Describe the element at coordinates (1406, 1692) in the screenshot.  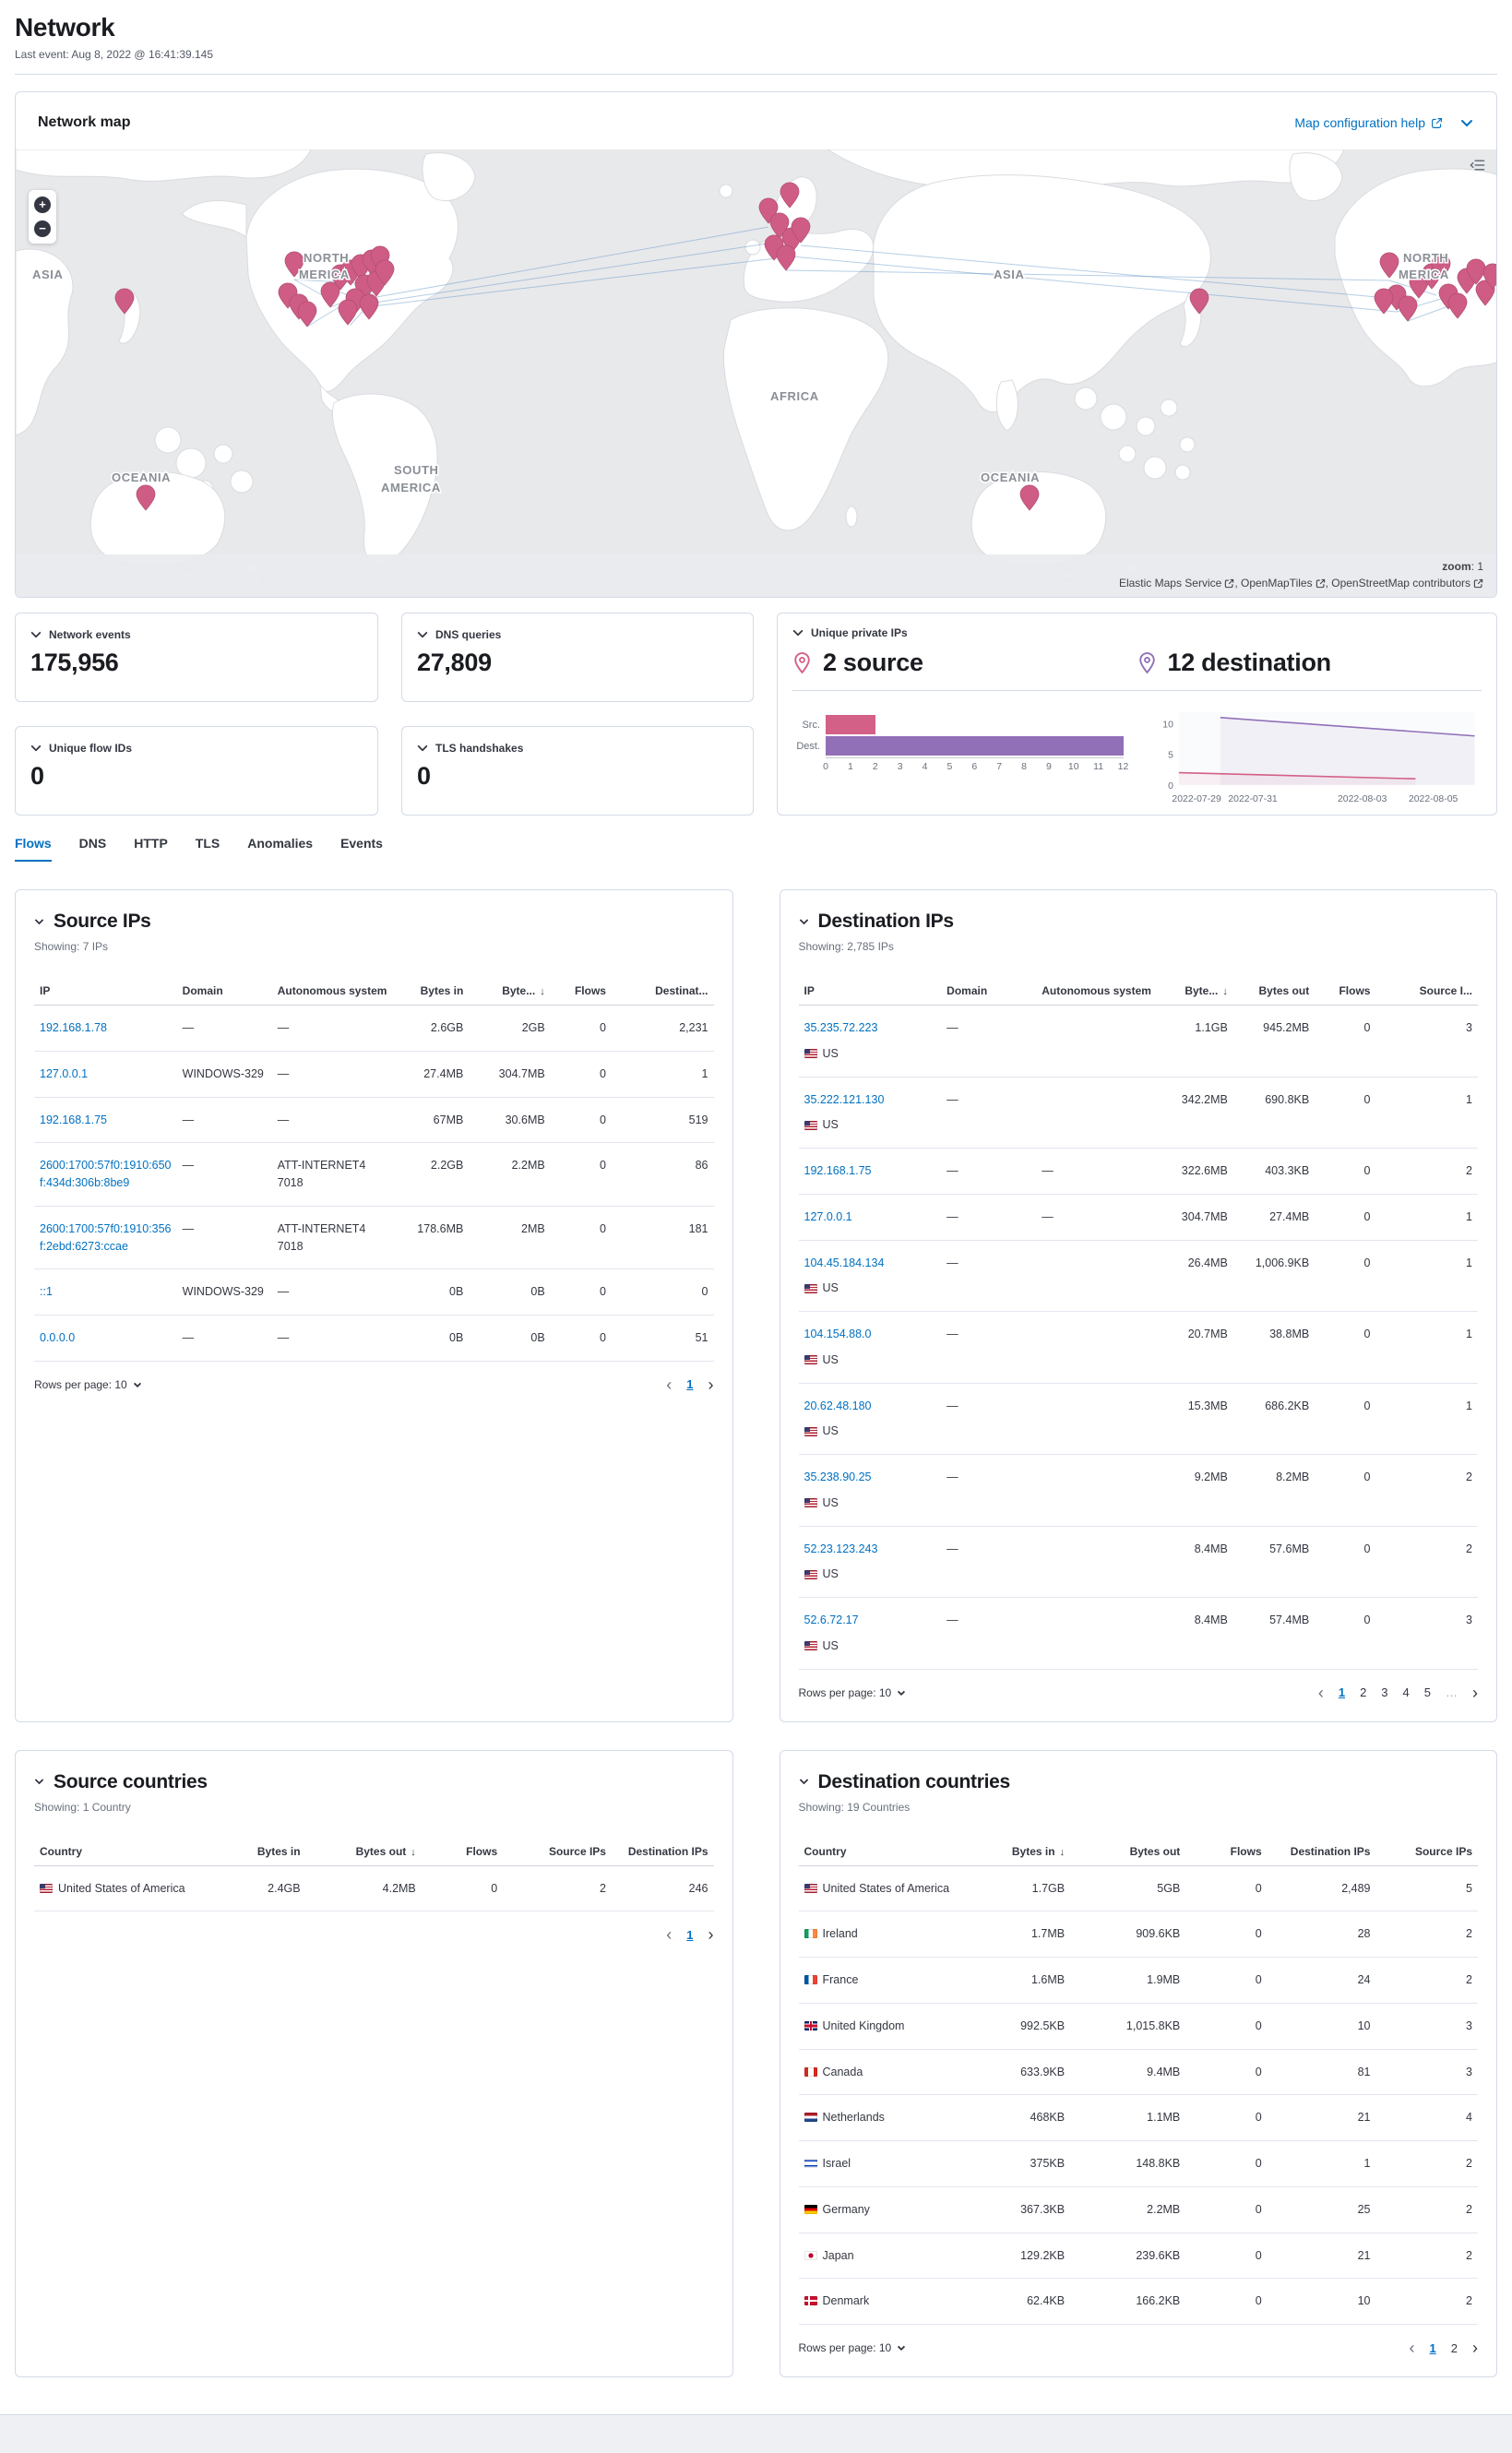
I see `page-number-4: 4` at that location.